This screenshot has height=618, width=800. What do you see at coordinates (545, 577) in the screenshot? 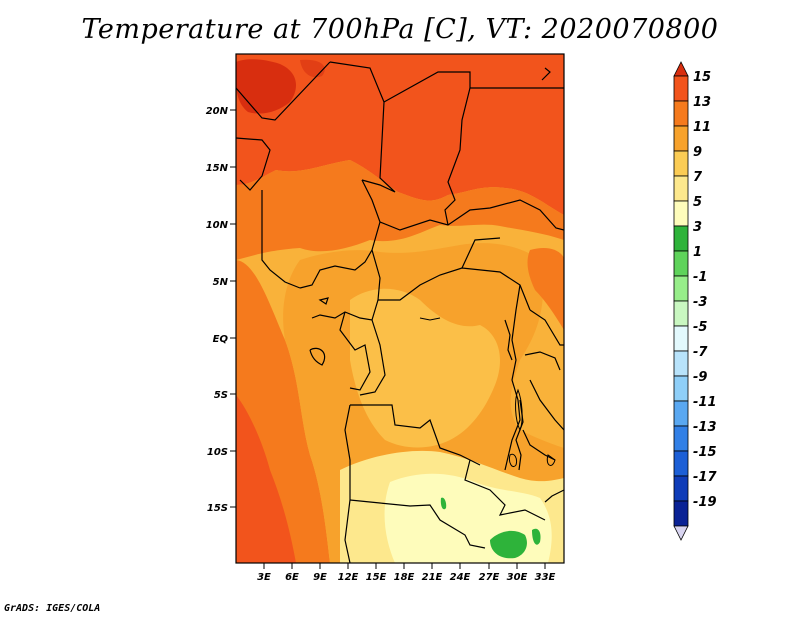
I see `lon-label: 33E` at bounding box center [545, 577].